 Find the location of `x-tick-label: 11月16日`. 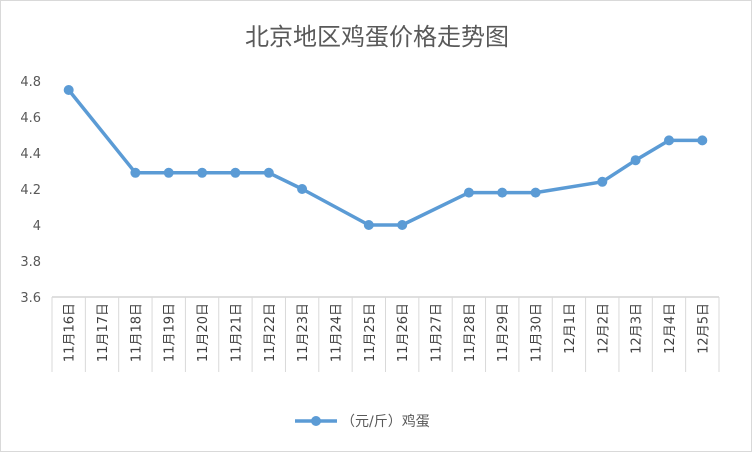

x-tick-label: 11月16日 is located at coordinates (70, 332).